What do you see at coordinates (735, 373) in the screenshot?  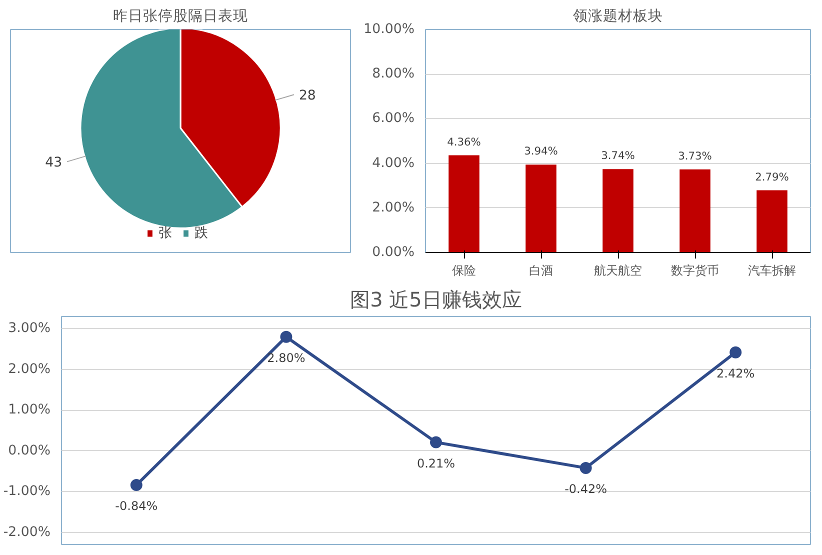 I see `data-label: 2.42%` at bounding box center [735, 373].